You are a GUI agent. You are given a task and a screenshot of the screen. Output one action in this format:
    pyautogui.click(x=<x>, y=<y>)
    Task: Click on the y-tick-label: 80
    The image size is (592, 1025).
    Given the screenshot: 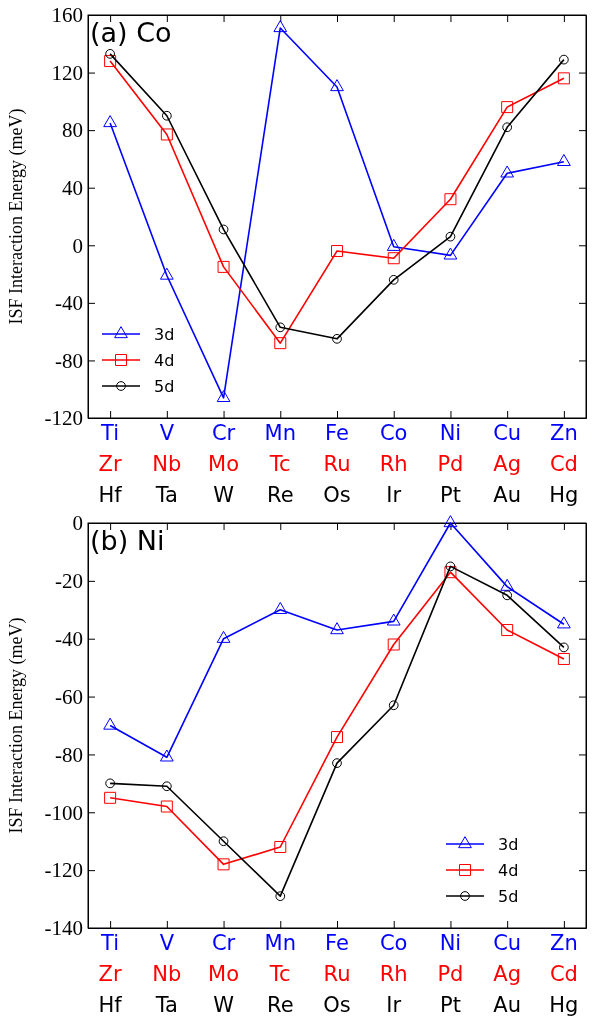 What is the action you would take?
    pyautogui.click(x=72, y=130)
    